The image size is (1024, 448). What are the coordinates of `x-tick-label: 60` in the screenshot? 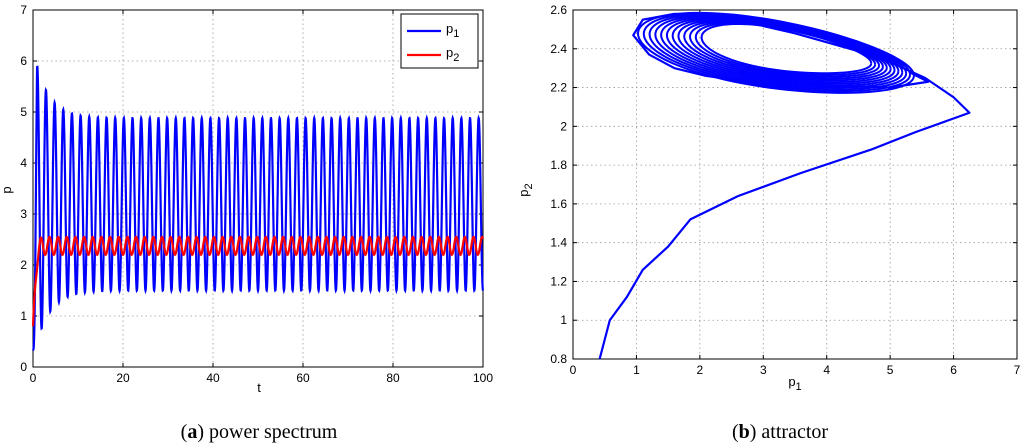 It's located at (303, 378).